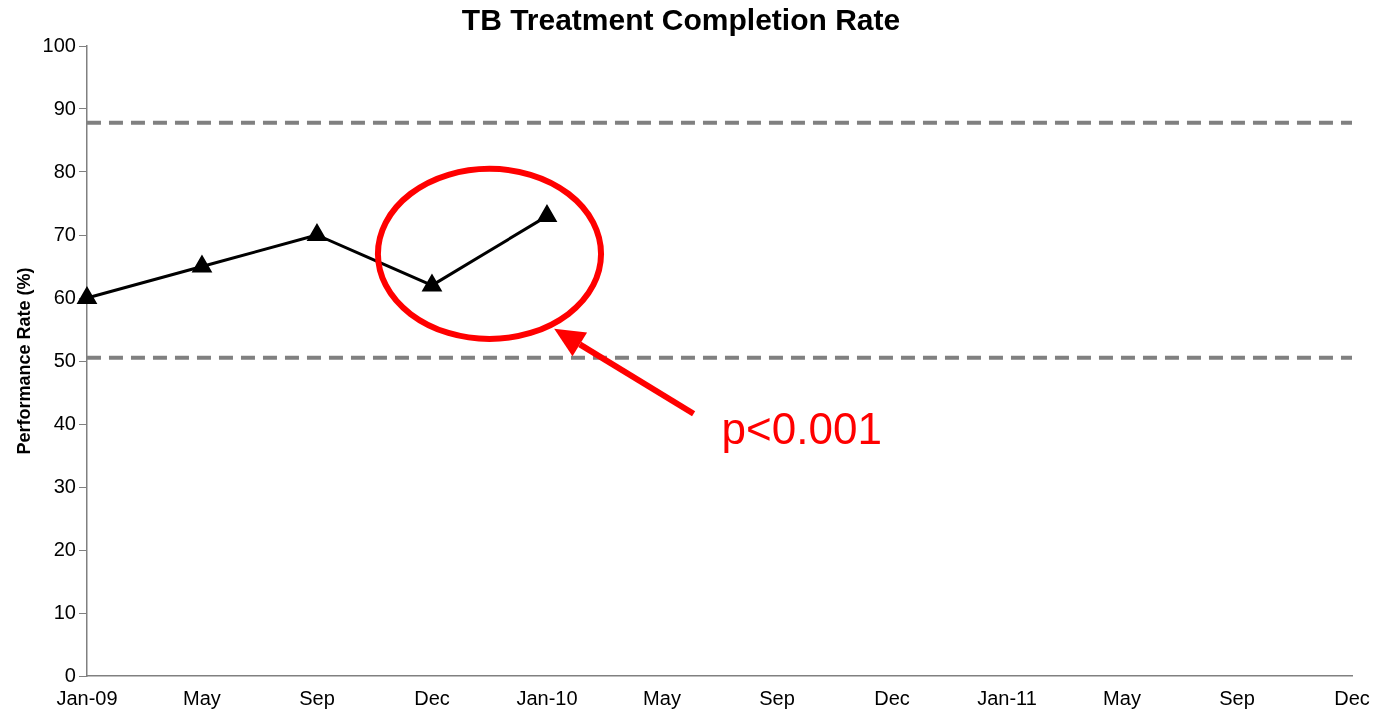 The height and width of the screenshot is (718, 1378). Describe the element at coordinates (64, 548) in the screenshot. I see `y-tick-label: 20` at that location.